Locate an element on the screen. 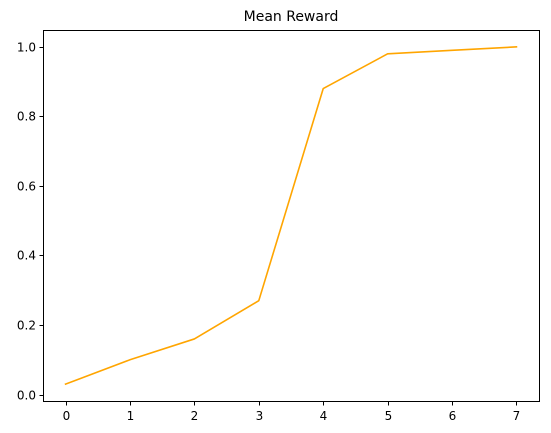  y-tick-label: 0.6 is located at coordinates (26, 187).